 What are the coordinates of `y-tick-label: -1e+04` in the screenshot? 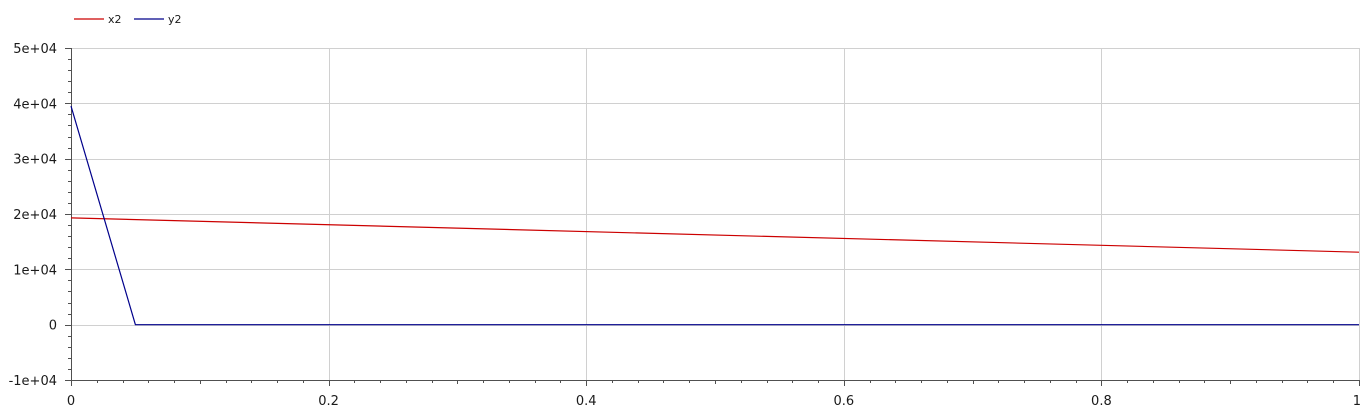 It's located at (33, 381).